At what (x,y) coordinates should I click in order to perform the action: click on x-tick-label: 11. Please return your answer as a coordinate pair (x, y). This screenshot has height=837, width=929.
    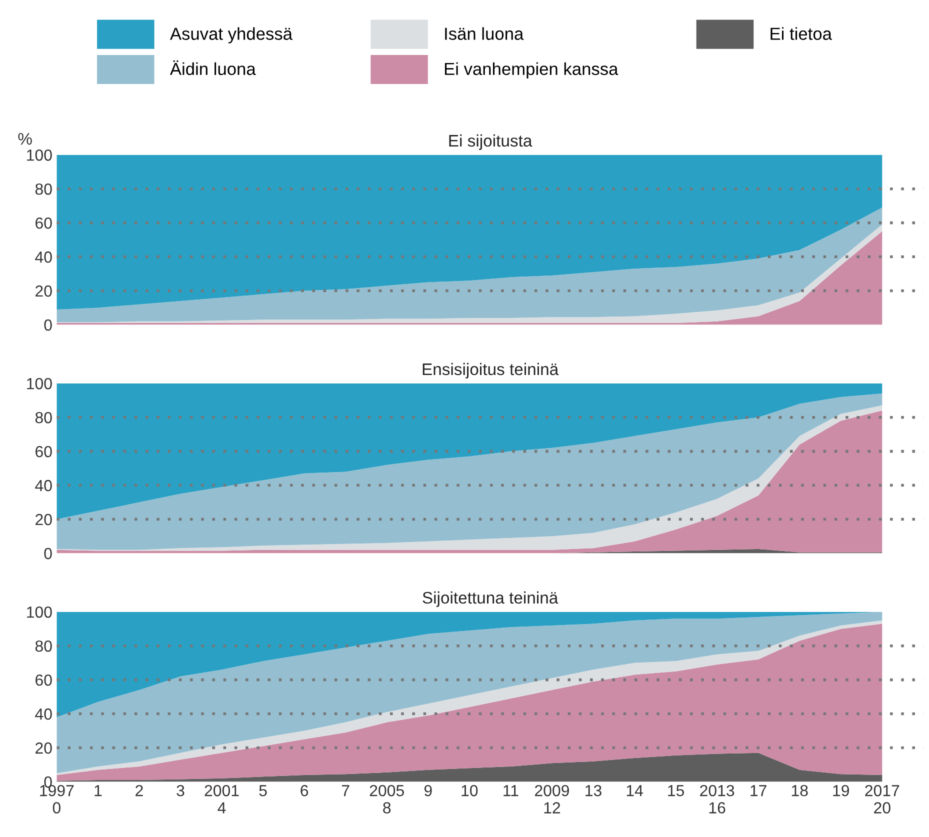
    Looking at the image, I should click on (511, 790).